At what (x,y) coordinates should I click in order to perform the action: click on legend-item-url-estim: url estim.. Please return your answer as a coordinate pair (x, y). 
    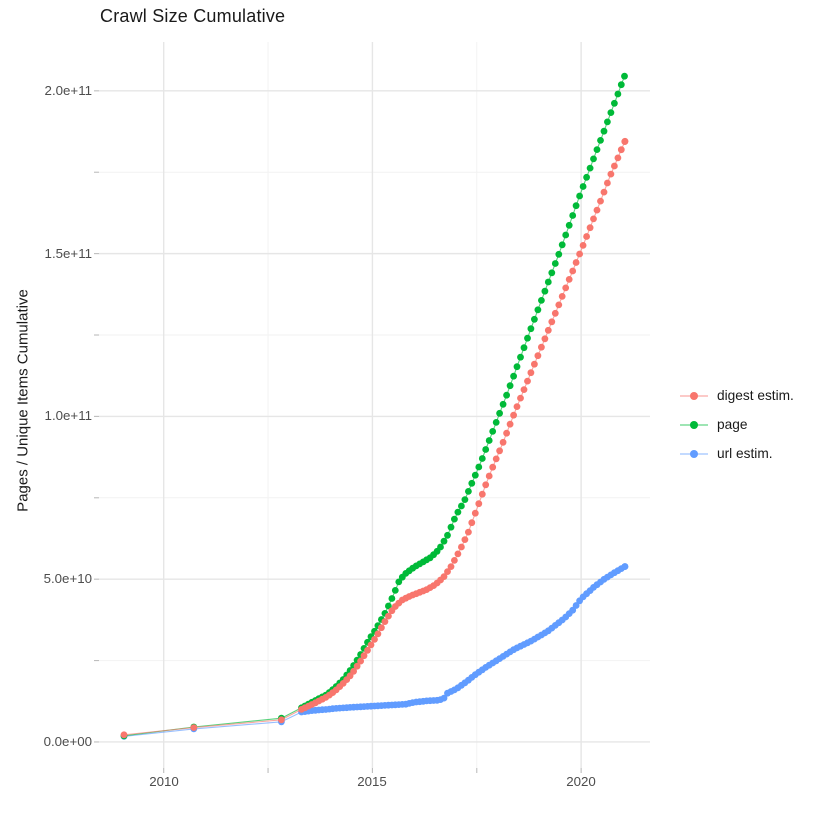
    Looking at the image, I should click on (736, 453).